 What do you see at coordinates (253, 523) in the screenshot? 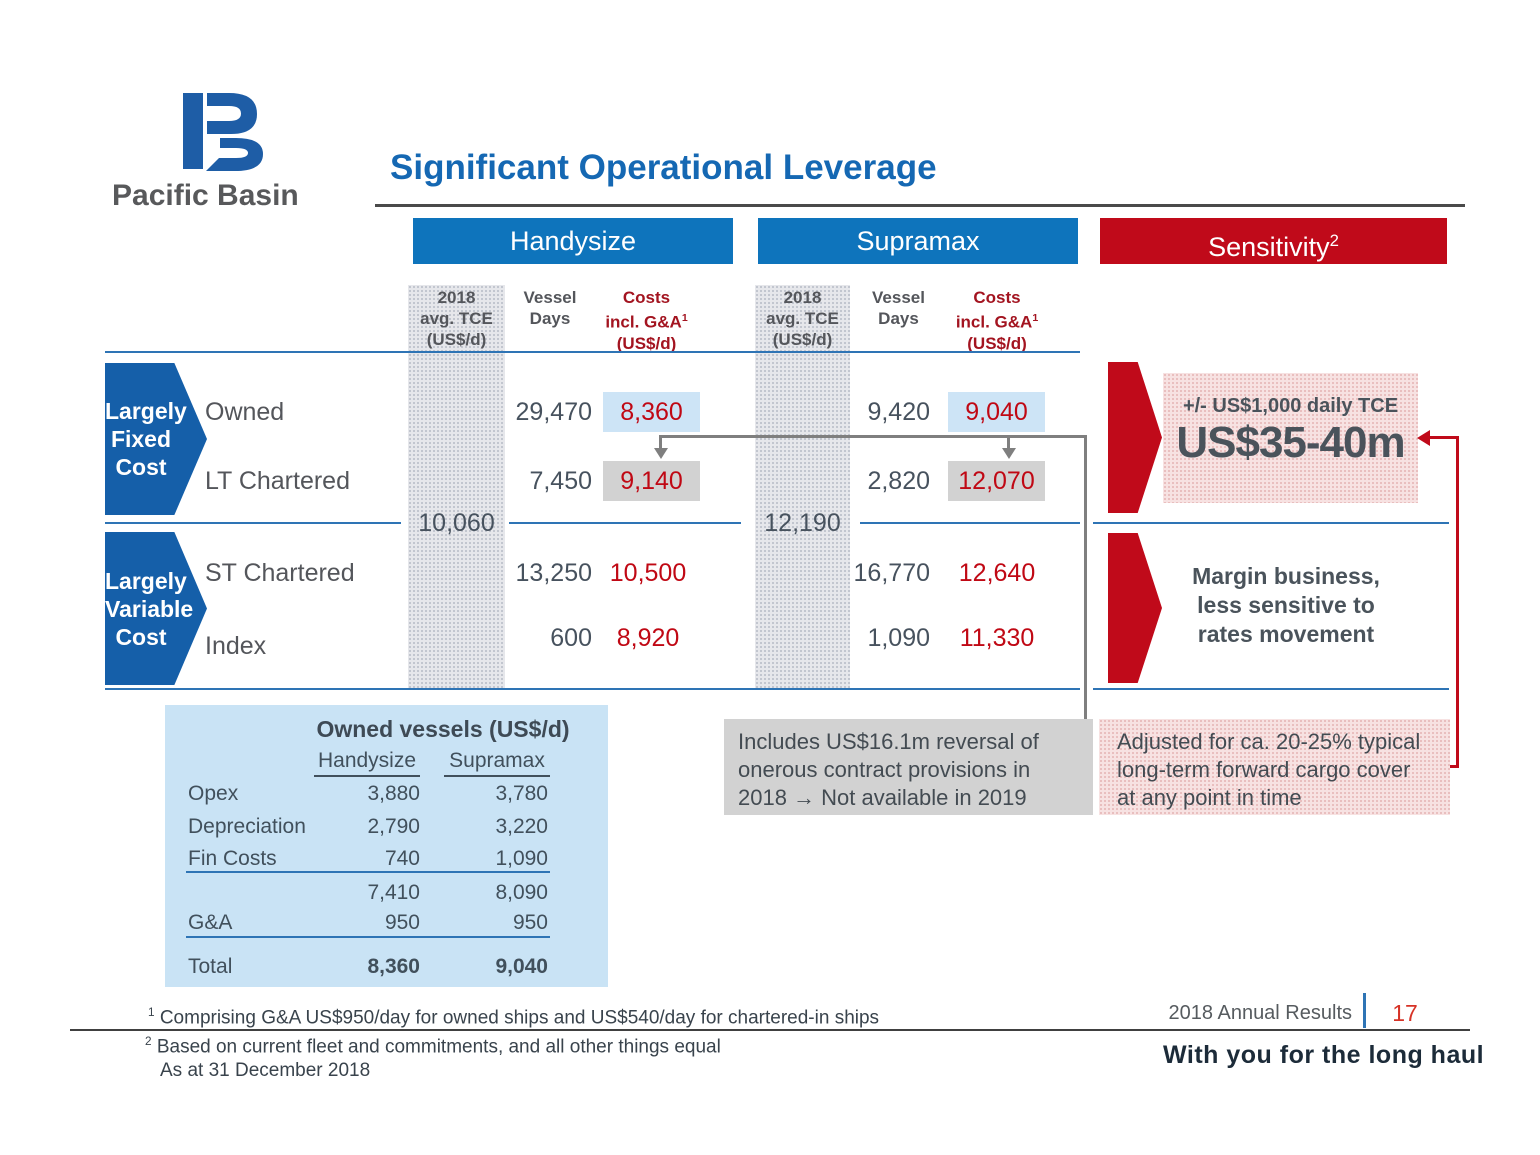
I see `mid-rule-a` at bounding box center [253, 523].